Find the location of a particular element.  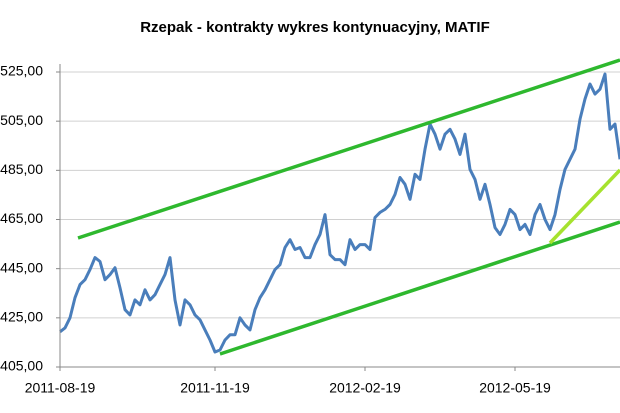

x-tick-label: 2011-08-19 is located at coordinates (60, 388).